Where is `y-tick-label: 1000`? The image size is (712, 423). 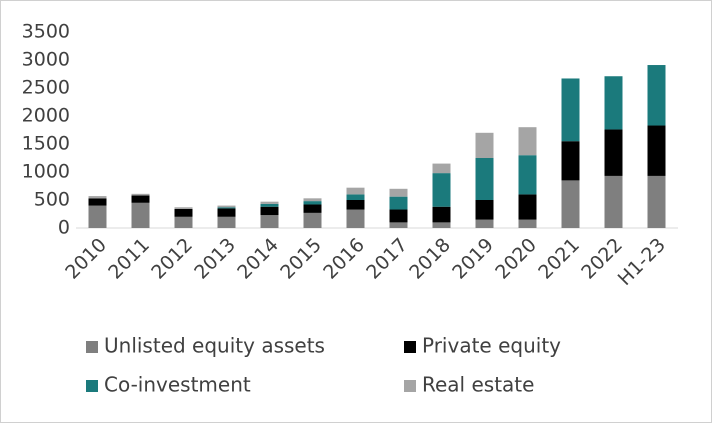 y-tick-label: 1000 is located at coordinates (46, 172).